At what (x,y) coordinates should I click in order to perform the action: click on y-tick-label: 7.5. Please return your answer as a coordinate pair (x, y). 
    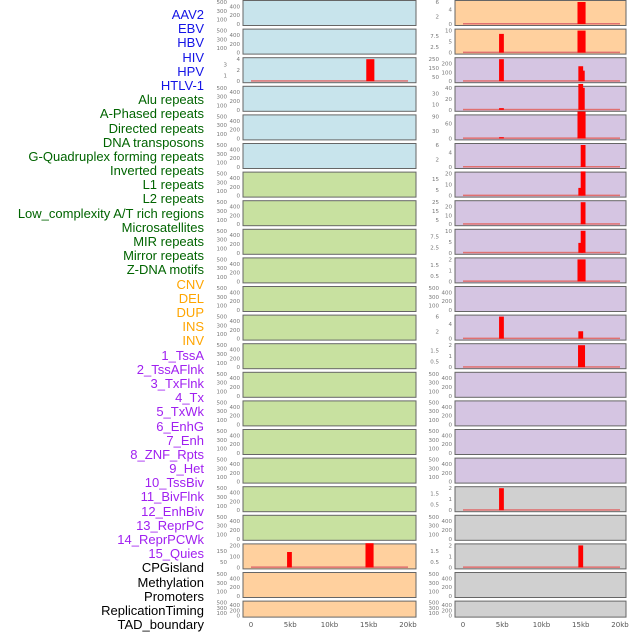
    Looking at the image, I should click on (434, 237).